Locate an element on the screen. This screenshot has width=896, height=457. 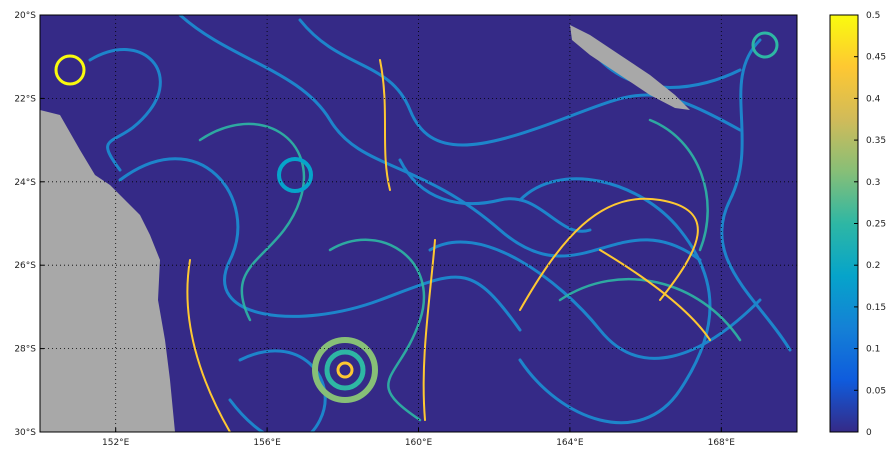
colorbar-tick-label: 0.25 is located at coordinates (876, 225).